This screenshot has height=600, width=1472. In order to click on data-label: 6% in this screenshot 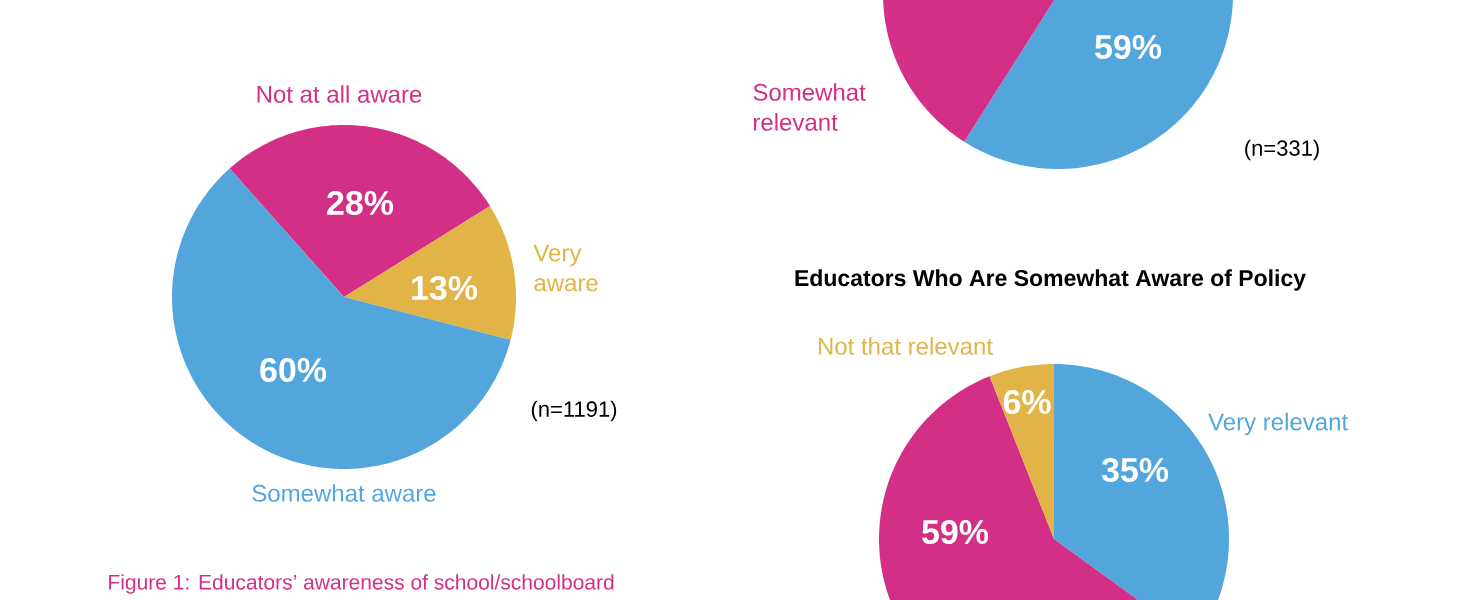, I will do `click(1027, 402)`.